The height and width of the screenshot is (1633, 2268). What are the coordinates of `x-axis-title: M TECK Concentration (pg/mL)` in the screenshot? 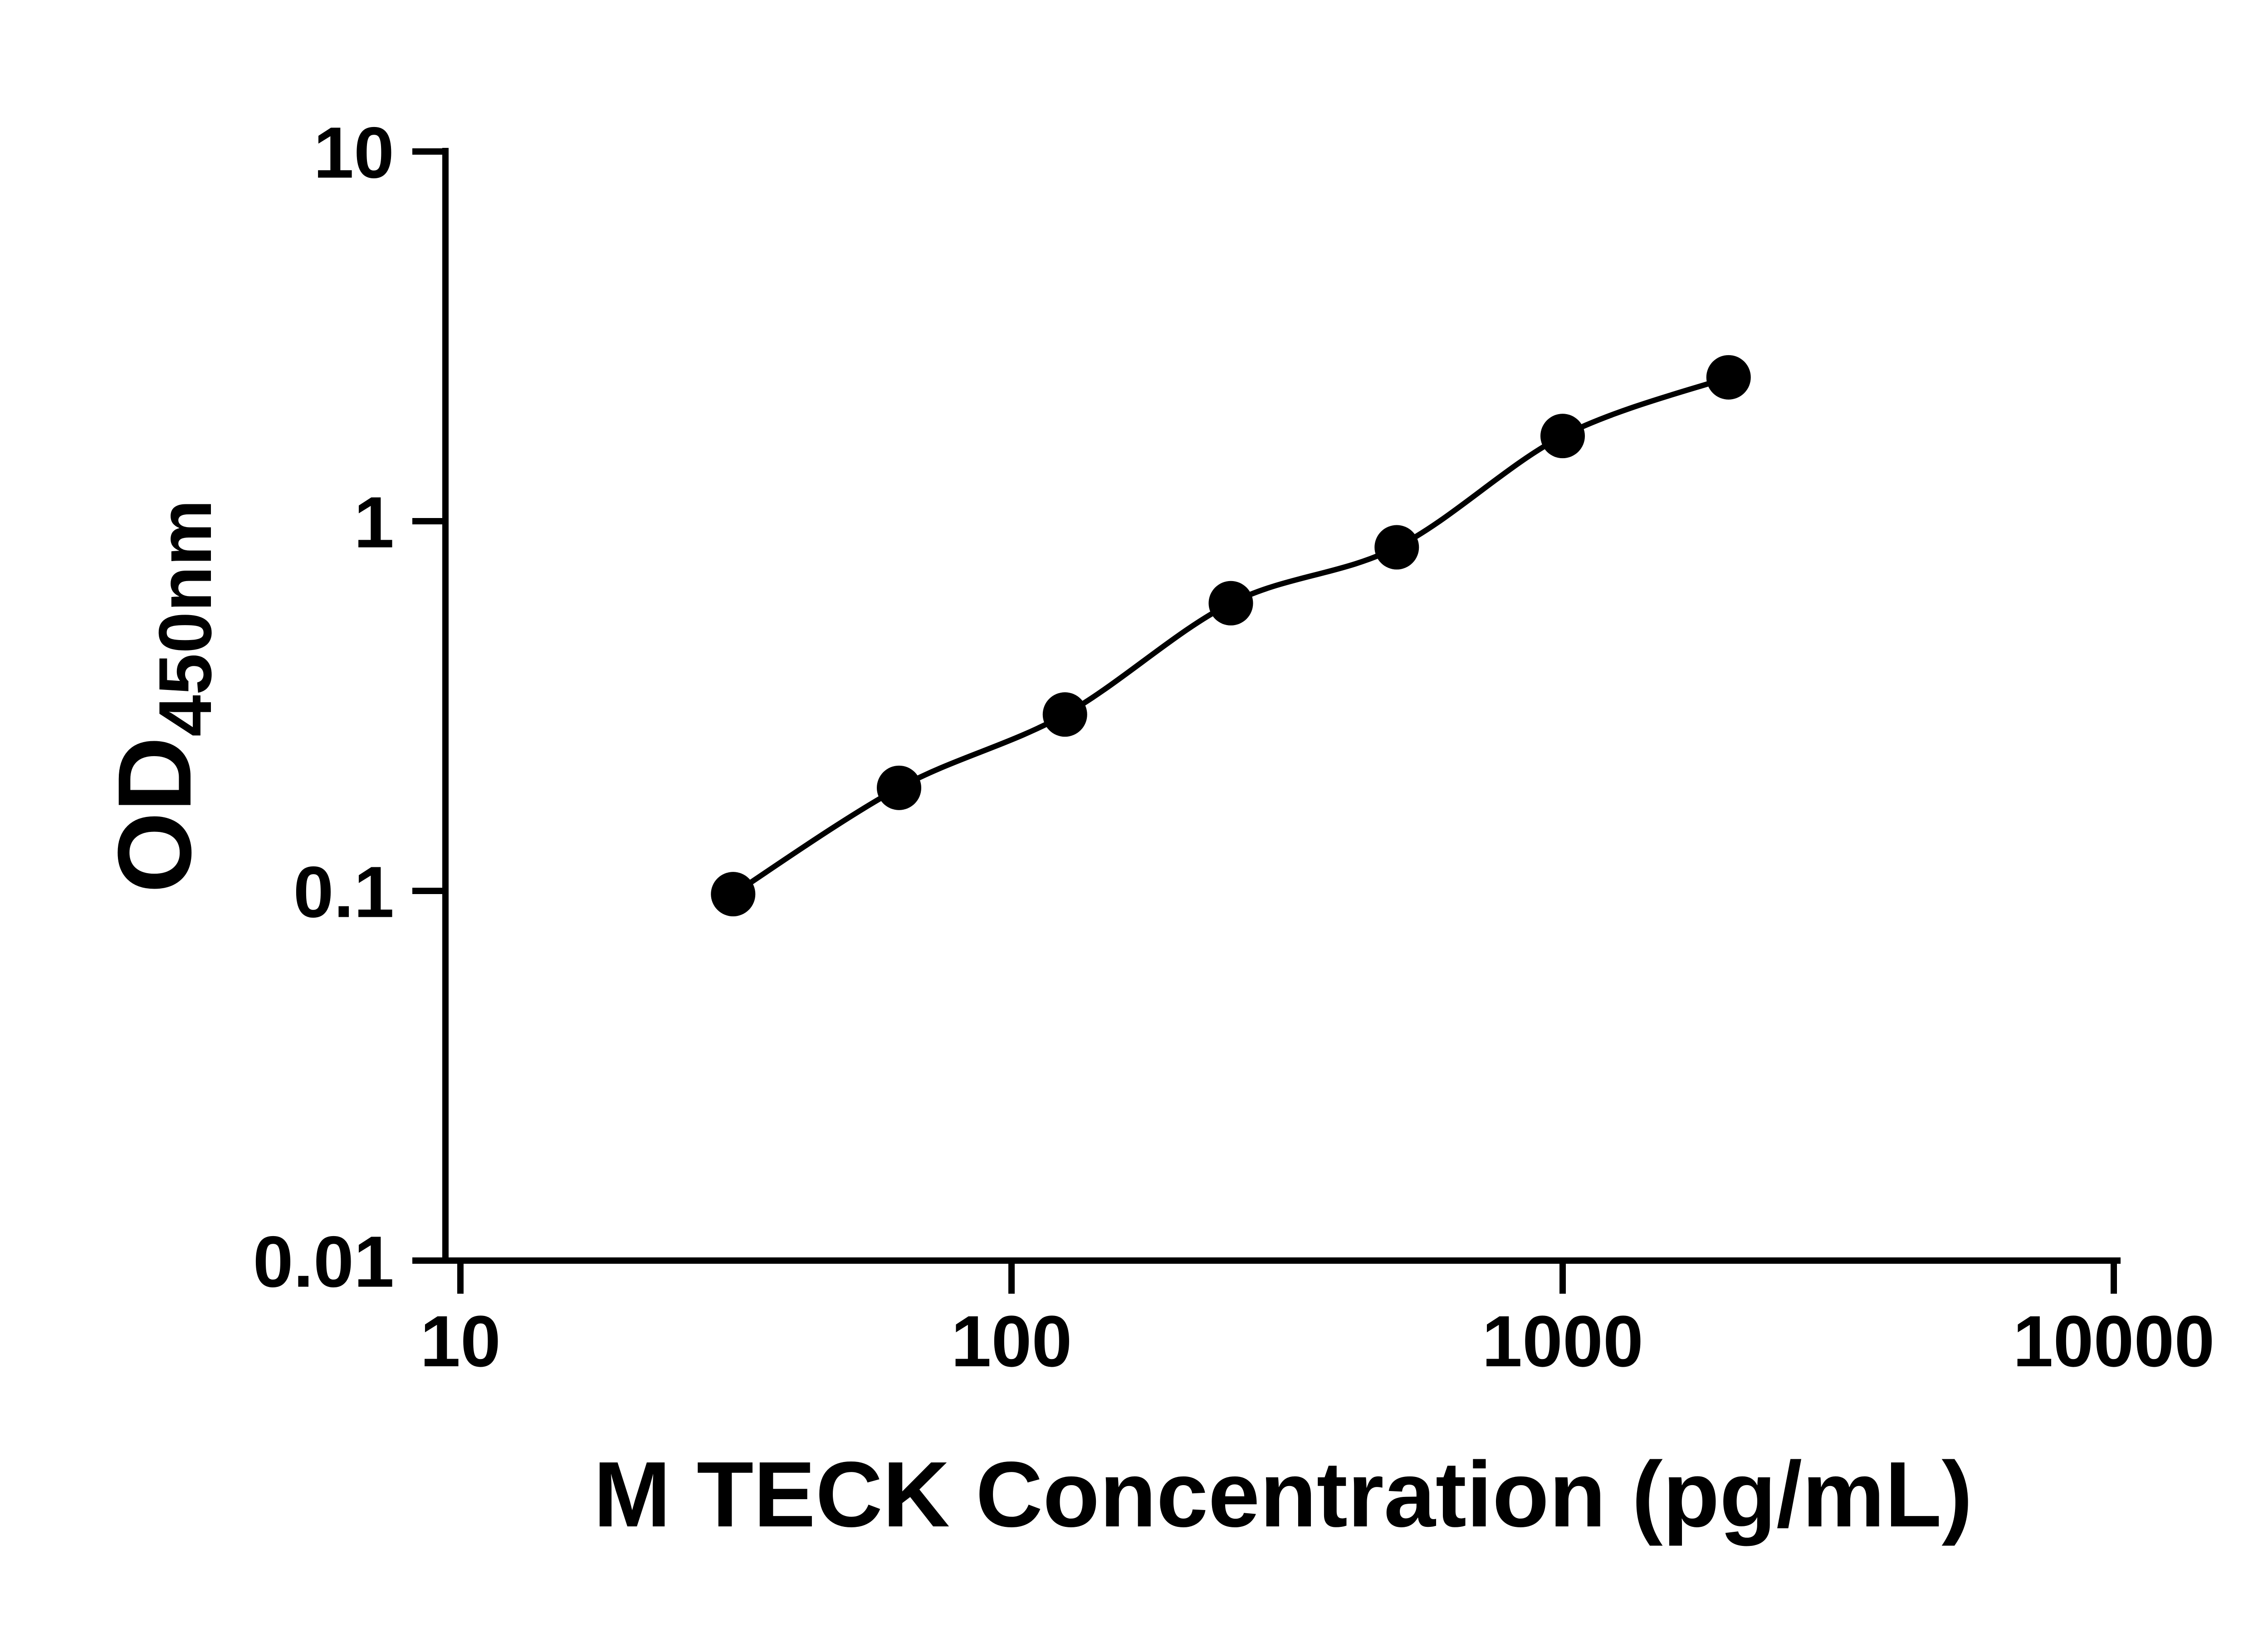 It's located at (1283, 1494).